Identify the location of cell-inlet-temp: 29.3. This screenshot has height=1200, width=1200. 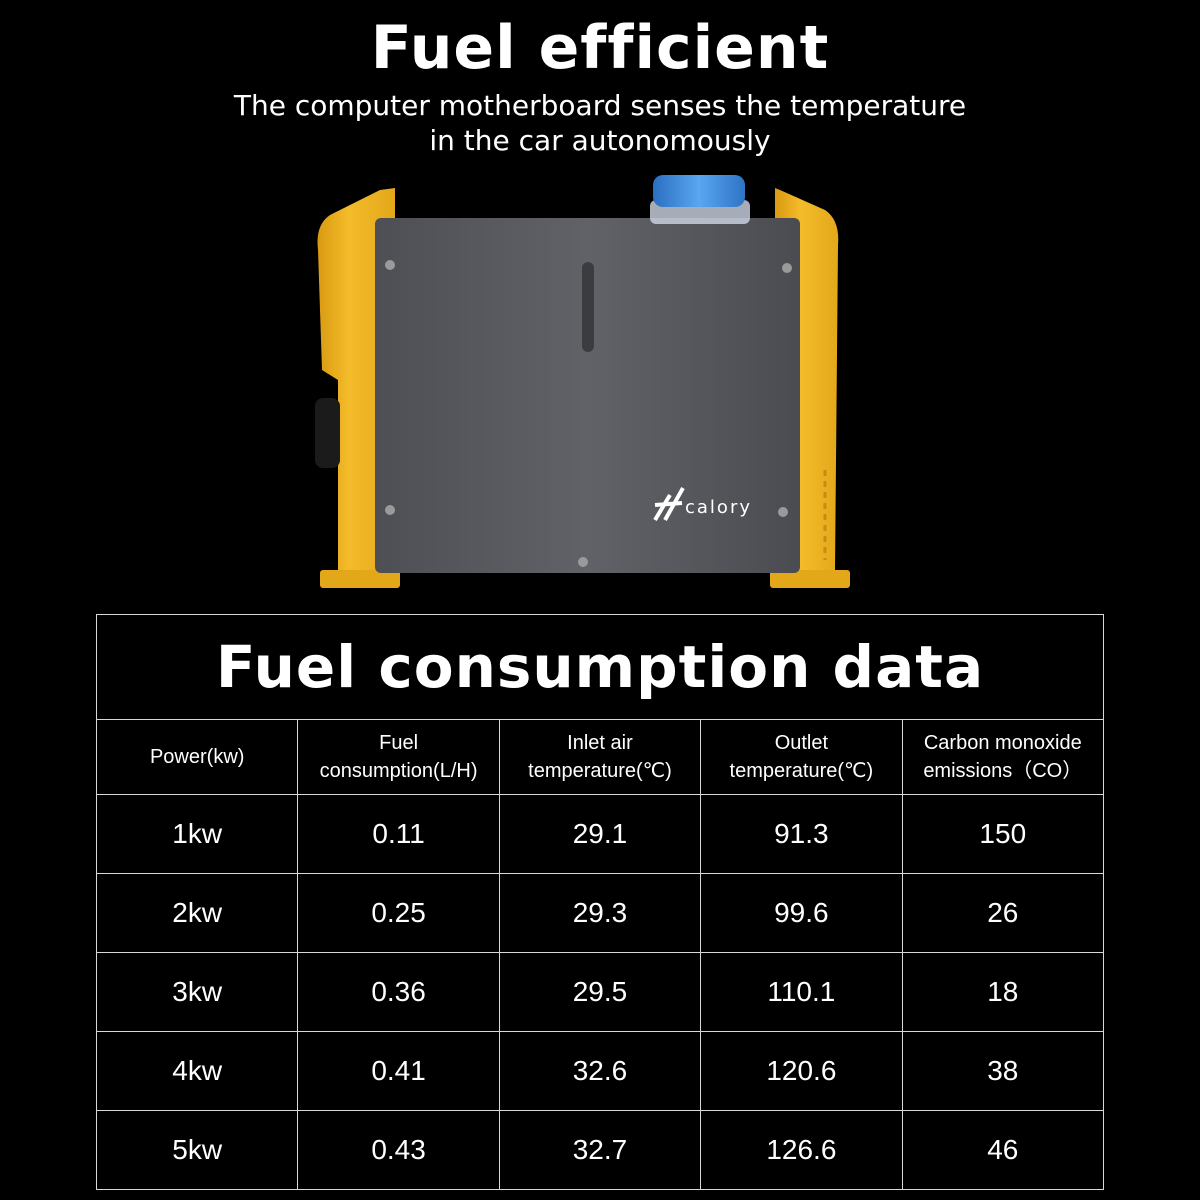
(600, 913).